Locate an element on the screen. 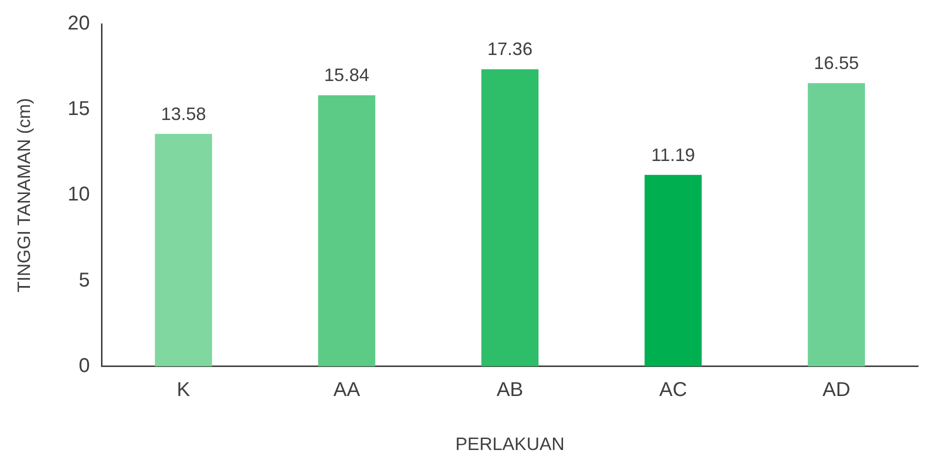  data-label: 13.58 is located at coordinates (183, 114).